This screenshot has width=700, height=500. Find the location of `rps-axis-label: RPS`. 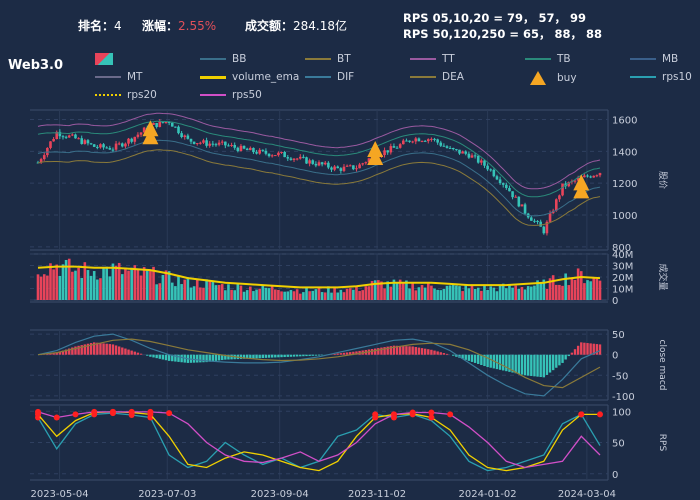

rps-axis-label: RPS is located at coordinates (662, 443).